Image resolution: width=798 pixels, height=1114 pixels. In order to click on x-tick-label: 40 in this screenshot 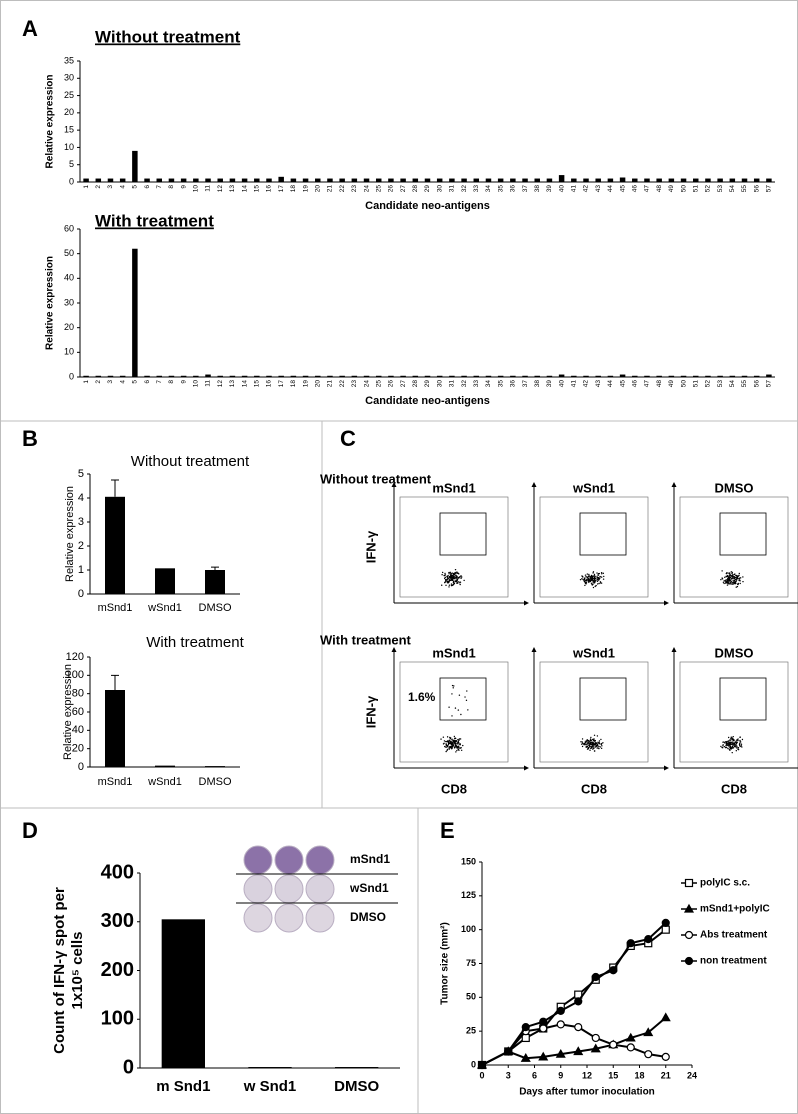, I will do `click(561, 384)`.